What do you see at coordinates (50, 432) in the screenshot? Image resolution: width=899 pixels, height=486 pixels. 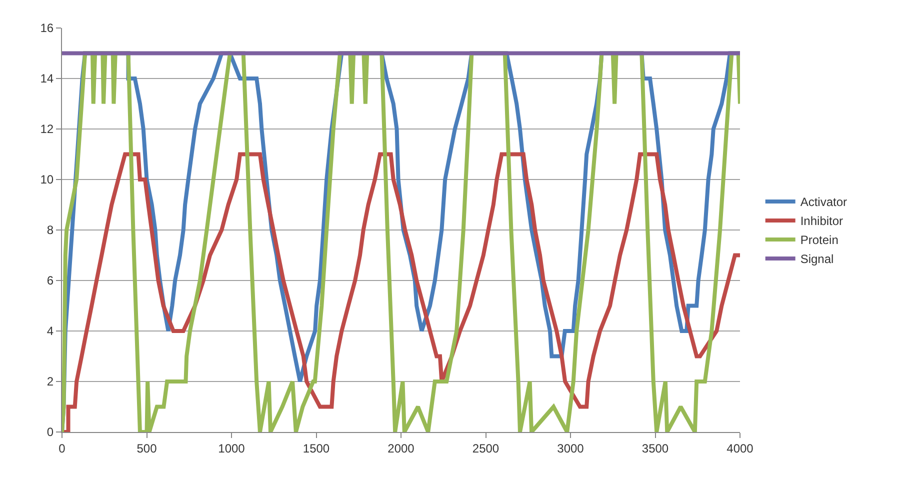 I see `y-tick-label: 0` at bounding box center [50, 432].